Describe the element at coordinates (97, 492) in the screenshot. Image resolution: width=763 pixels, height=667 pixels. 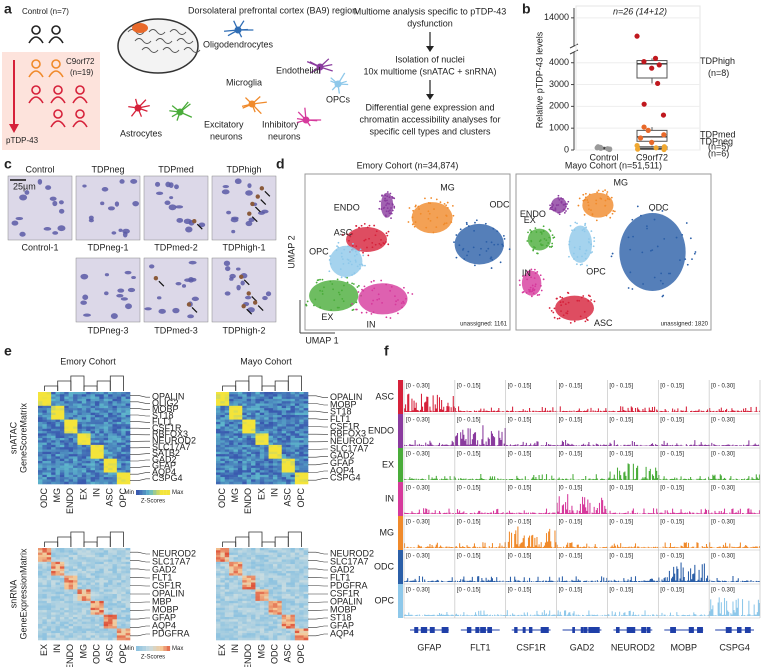
I see `column-label: IN` at that location.